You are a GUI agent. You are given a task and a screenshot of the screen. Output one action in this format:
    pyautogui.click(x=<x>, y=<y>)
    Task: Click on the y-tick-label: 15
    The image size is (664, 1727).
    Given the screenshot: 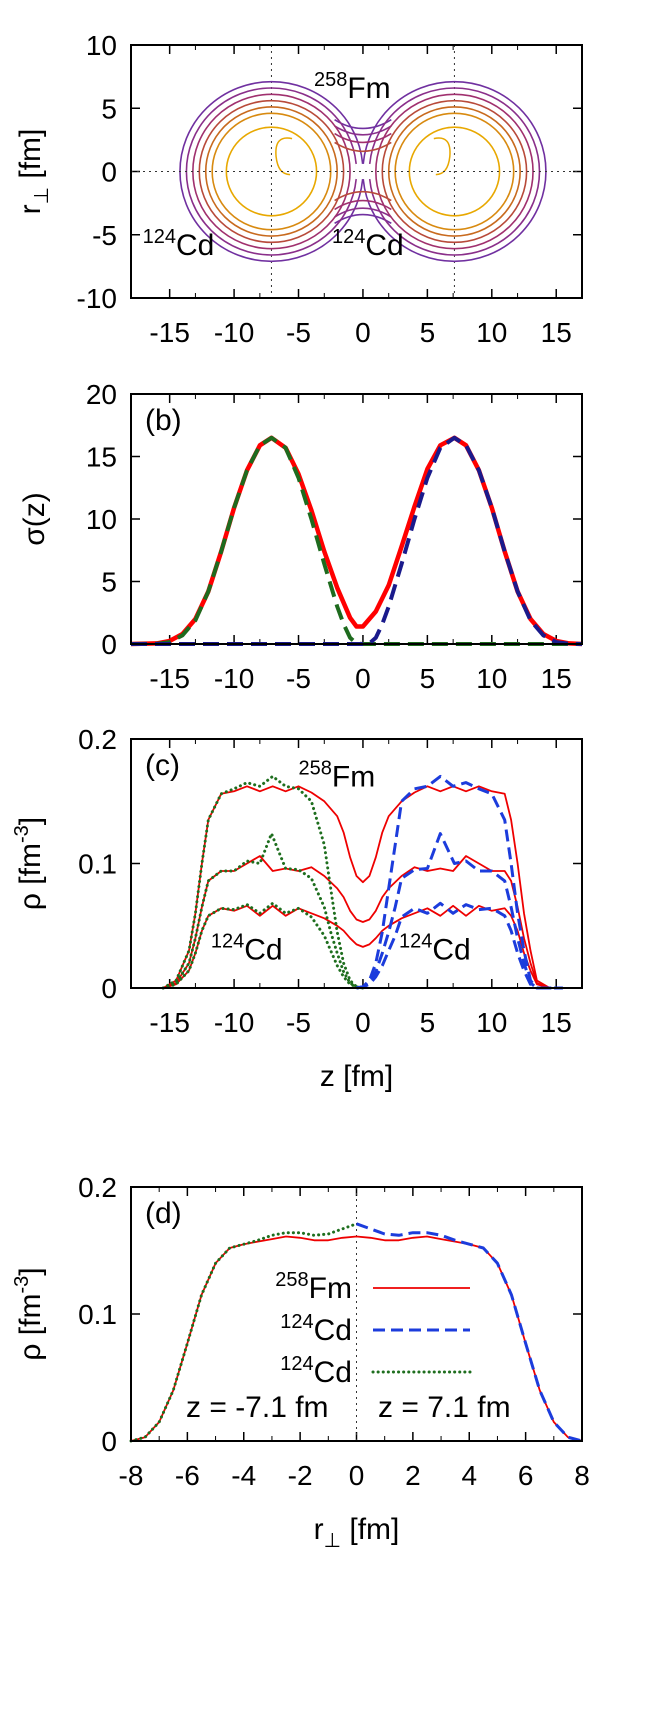 What is the action you would take?
    pyautogui.click(x=101, y=457)
    